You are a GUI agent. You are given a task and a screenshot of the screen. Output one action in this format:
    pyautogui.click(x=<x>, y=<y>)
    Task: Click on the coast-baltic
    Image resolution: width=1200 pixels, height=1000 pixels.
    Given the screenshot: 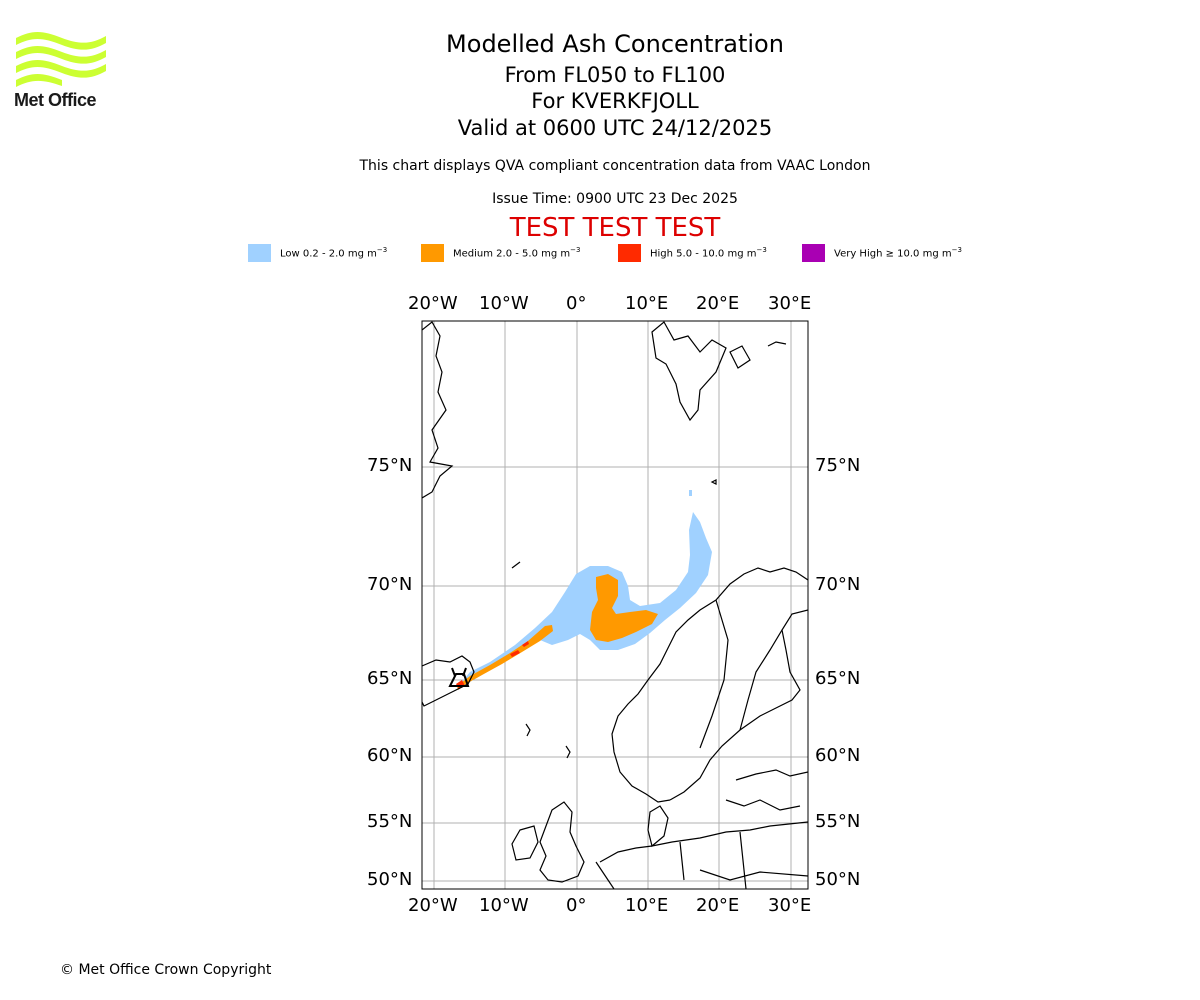 What is the action you would take?
    pyautogui.click(x=738, y=705)
    